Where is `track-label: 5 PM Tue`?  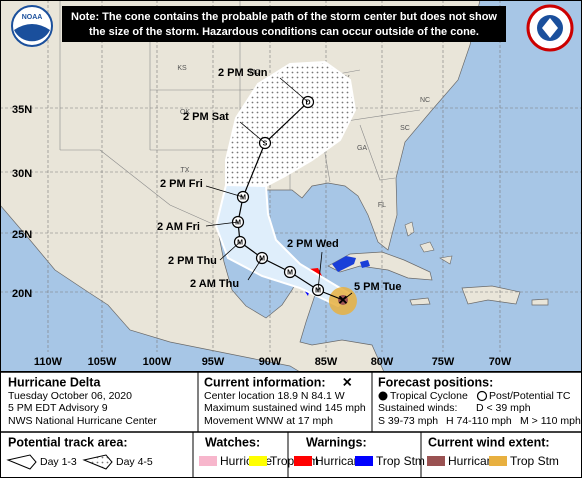
track-label: 5 PM Tue is located at coordinates (377, 287).